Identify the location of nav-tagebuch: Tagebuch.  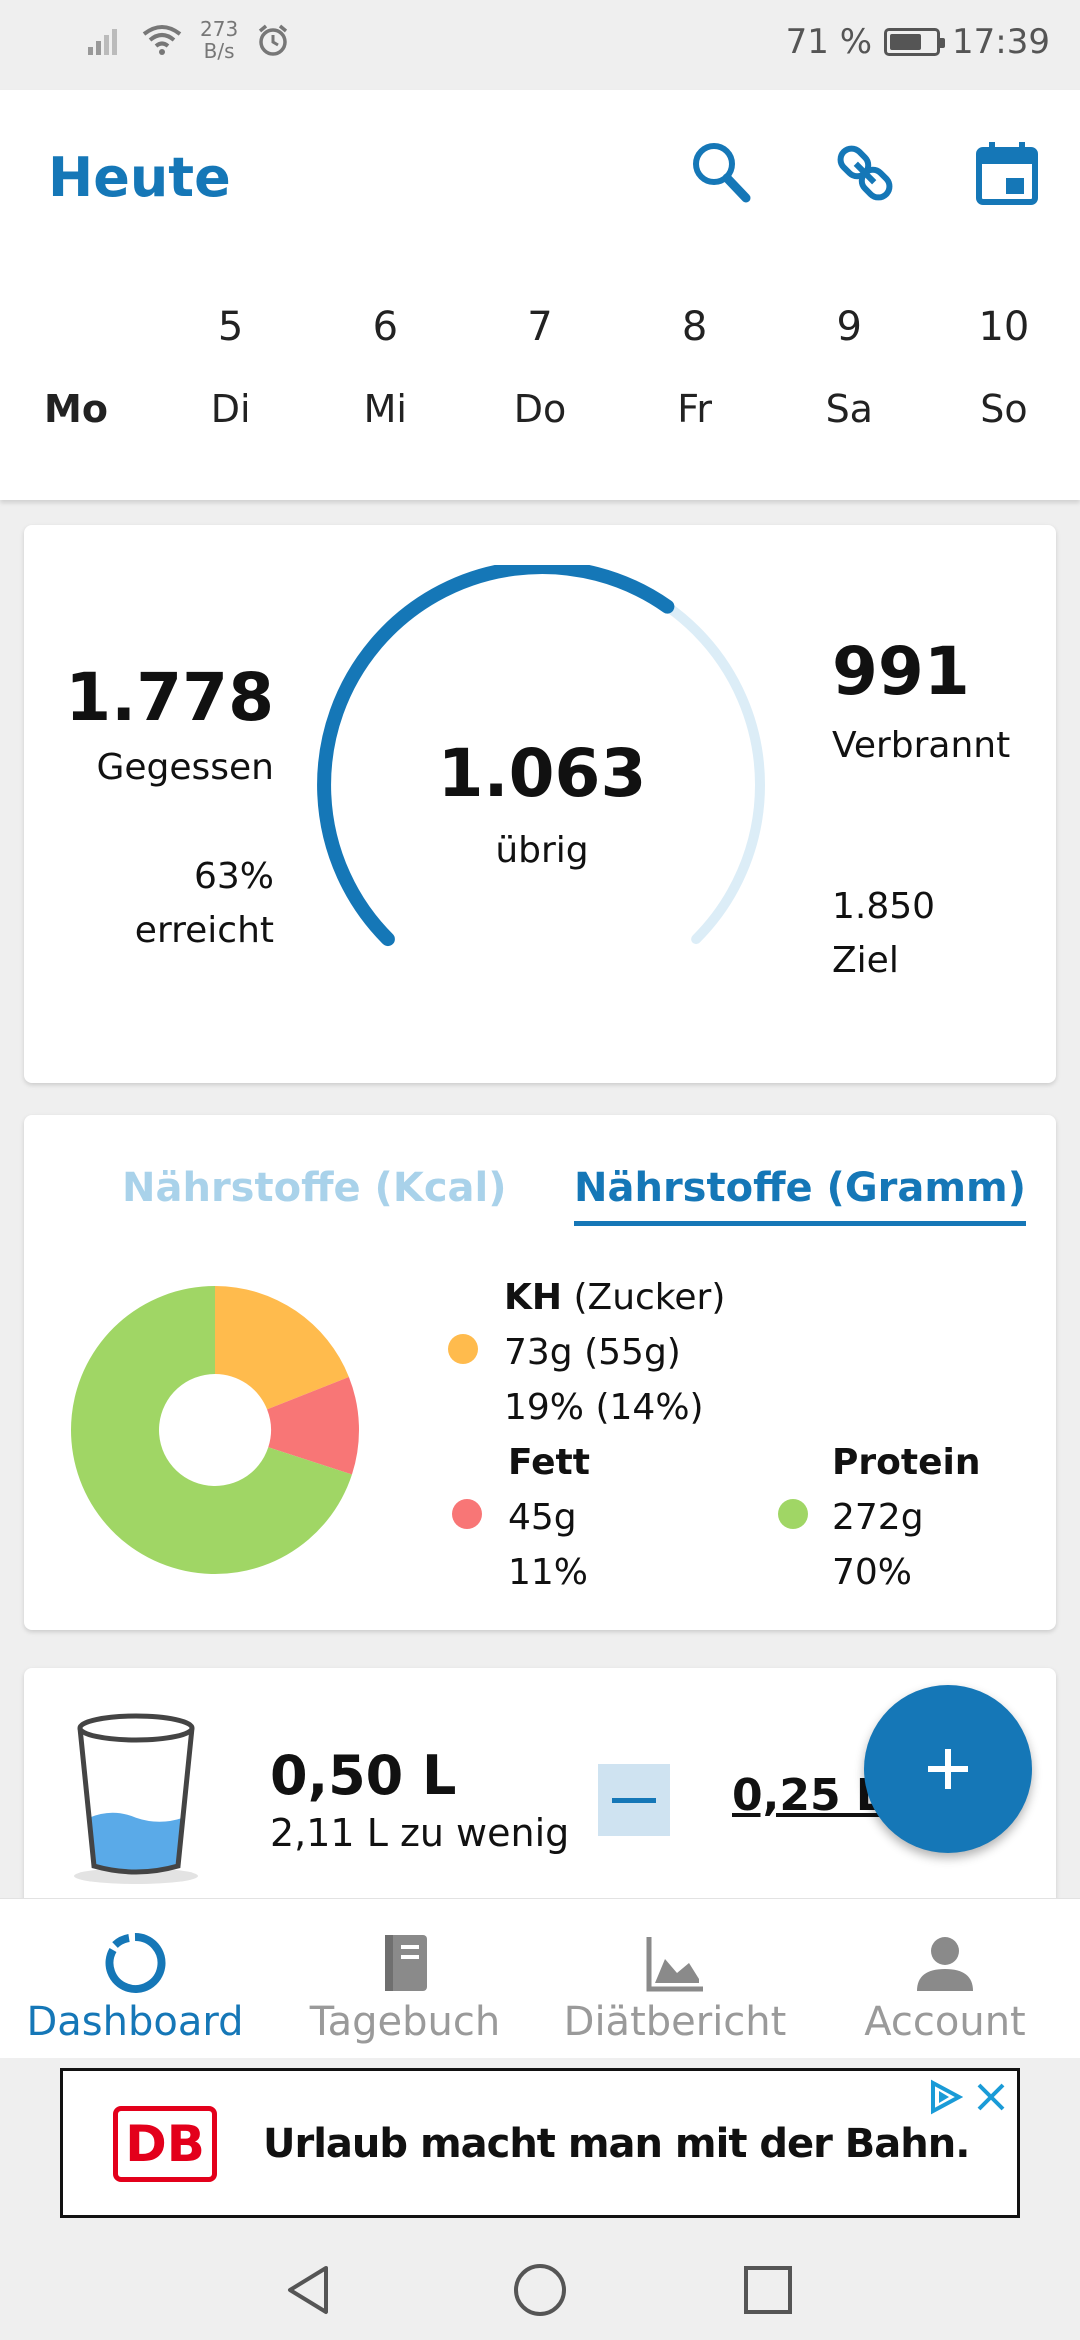
(405, 1979).